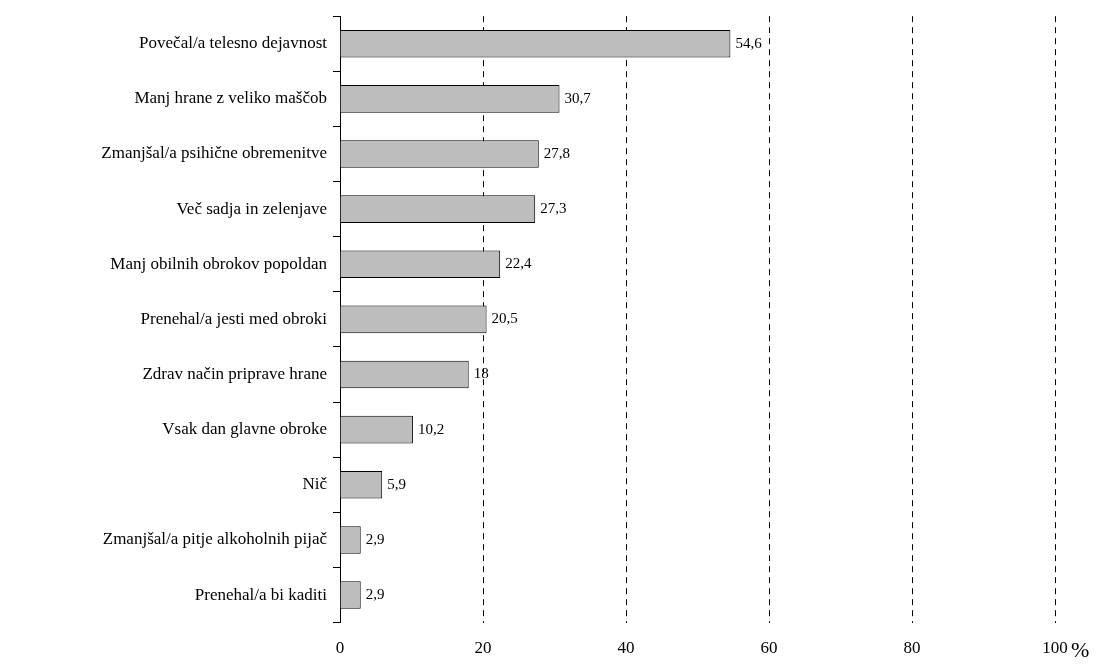 The width and height of the screenshot is (1115, 667). I want to click on y-tick-label: Zdrav način priprave hrane, so click(234, 373).